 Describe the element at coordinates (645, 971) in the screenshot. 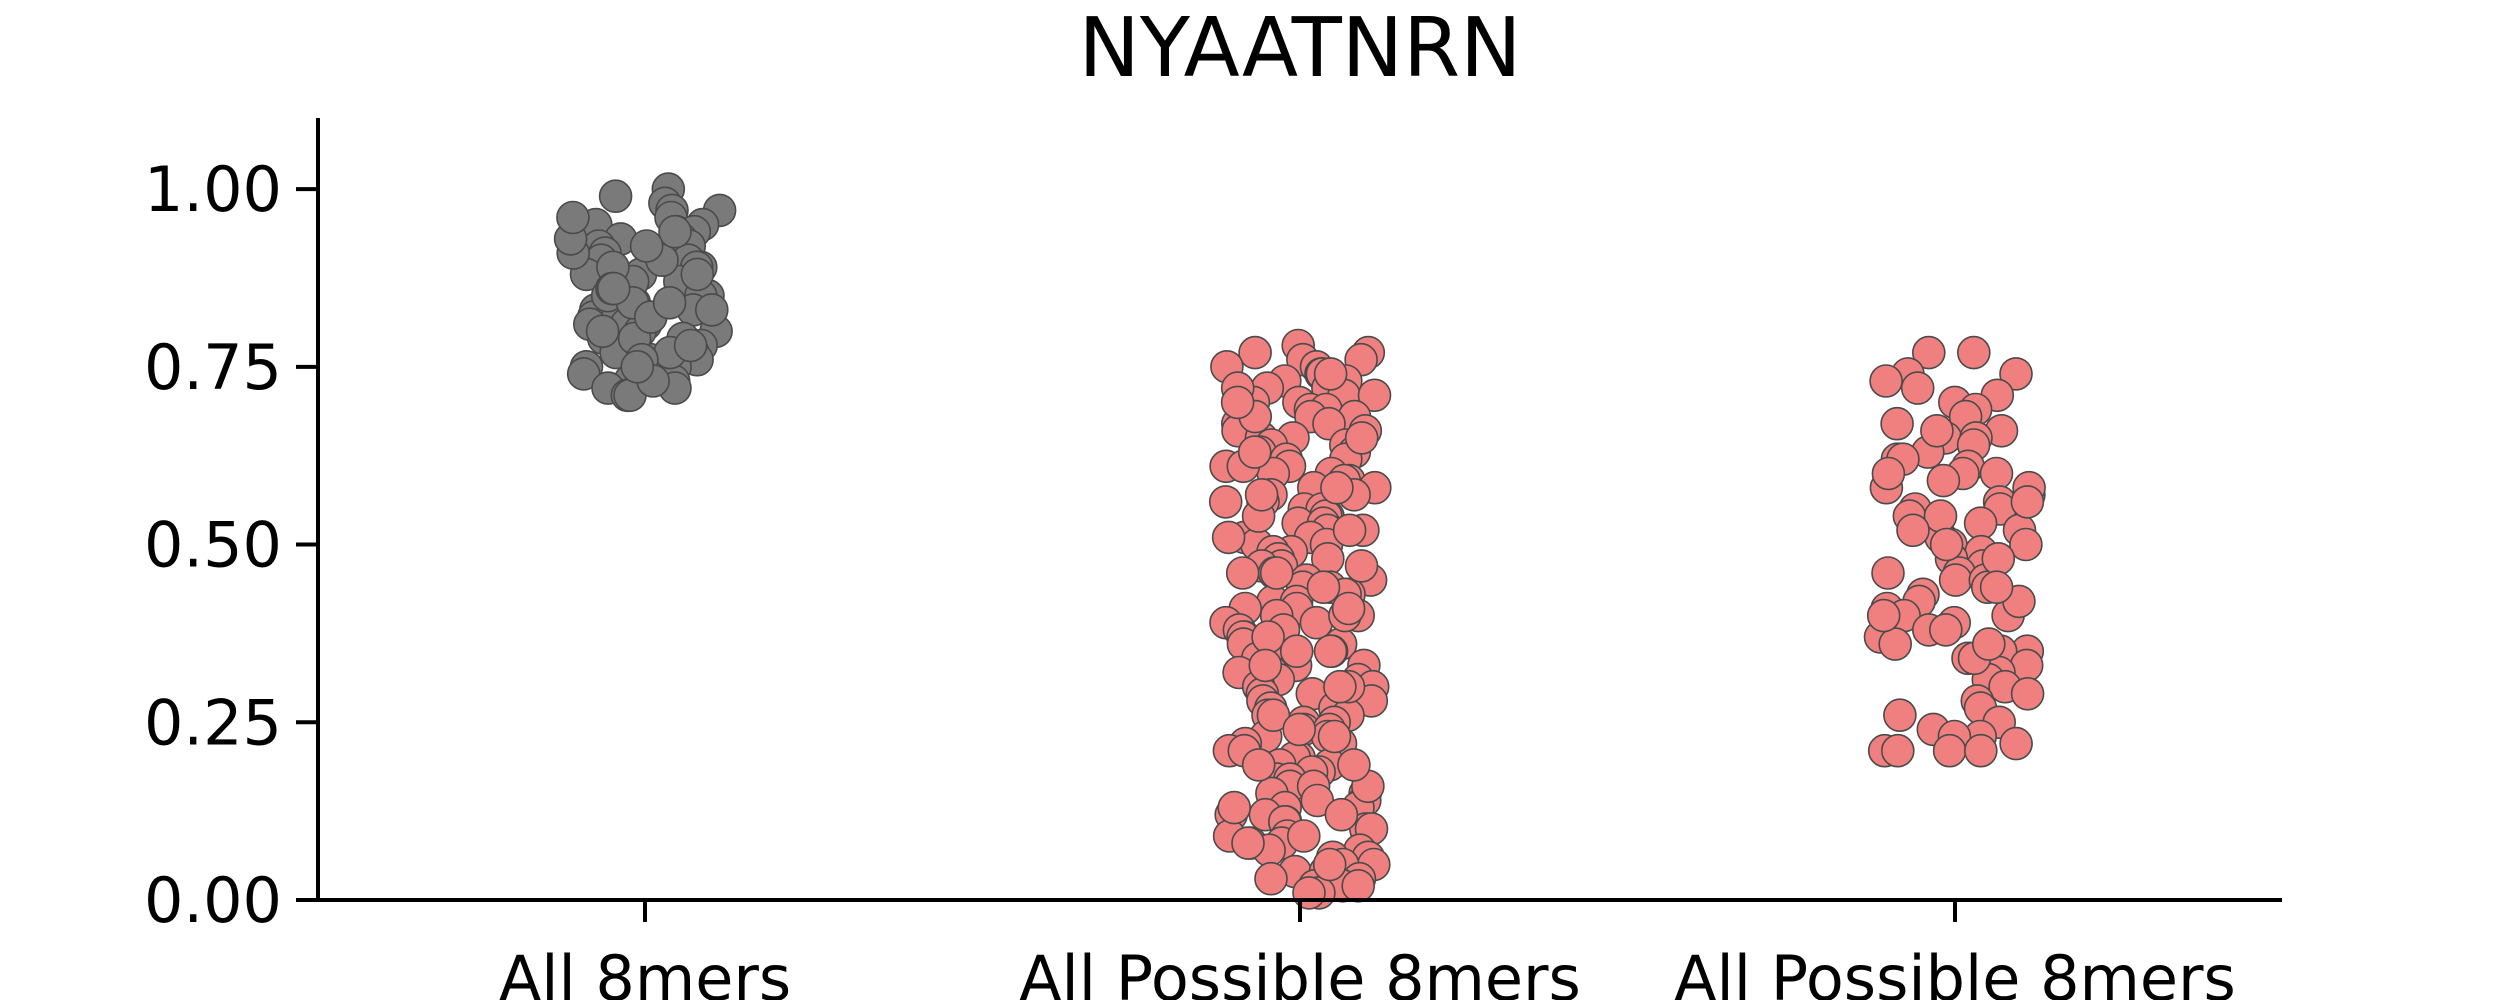

I see `x-tick-label: All 8mers` at that location.